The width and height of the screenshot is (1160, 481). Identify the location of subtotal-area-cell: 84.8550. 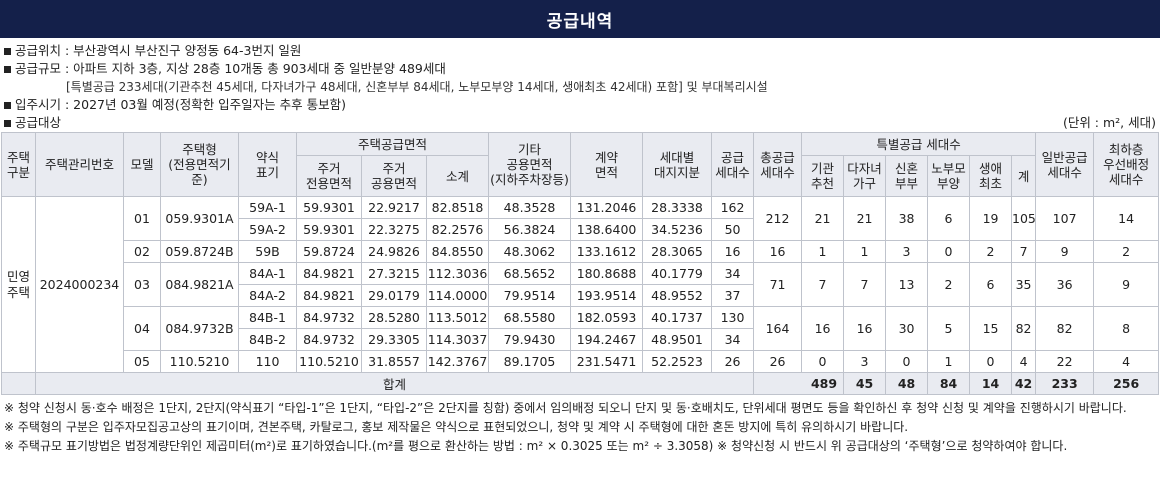
(457, 251).